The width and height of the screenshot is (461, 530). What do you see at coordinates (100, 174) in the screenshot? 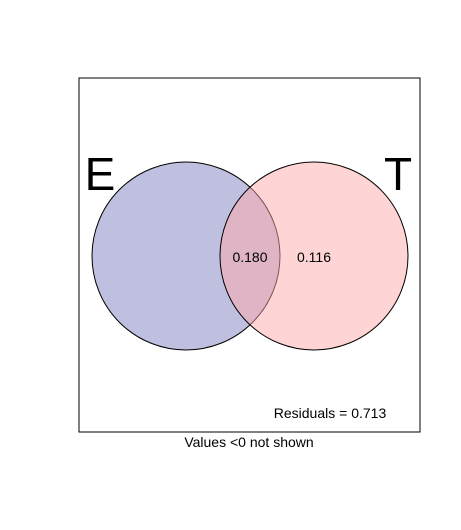
I see `set-e-label: E` at bounding box center [100, 174].